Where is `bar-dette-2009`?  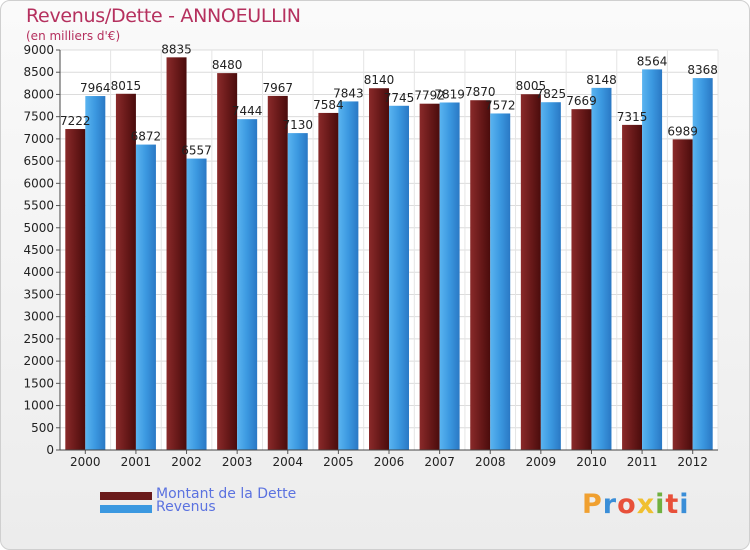 bar-dette-2009 is located at coordinates (530, 272).